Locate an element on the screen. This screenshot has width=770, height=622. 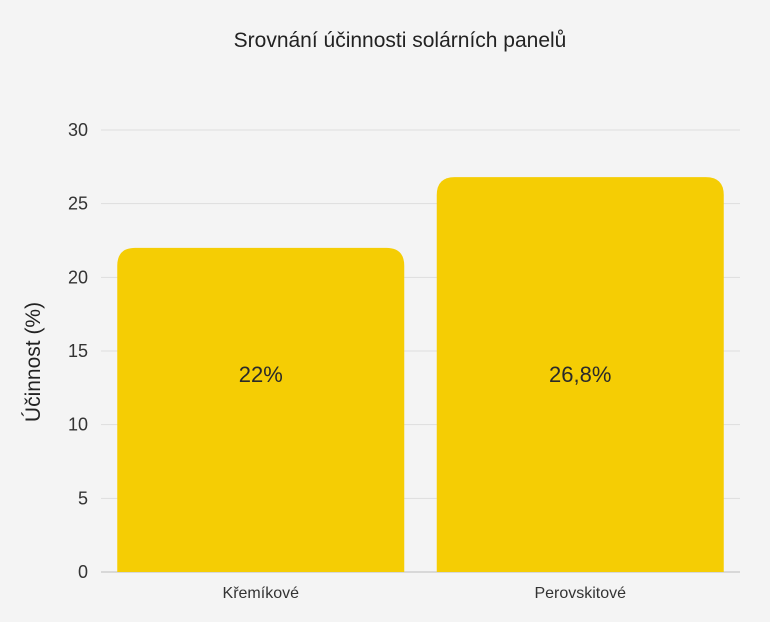
data-label-1: 22% is located at coordinates (261, 374).